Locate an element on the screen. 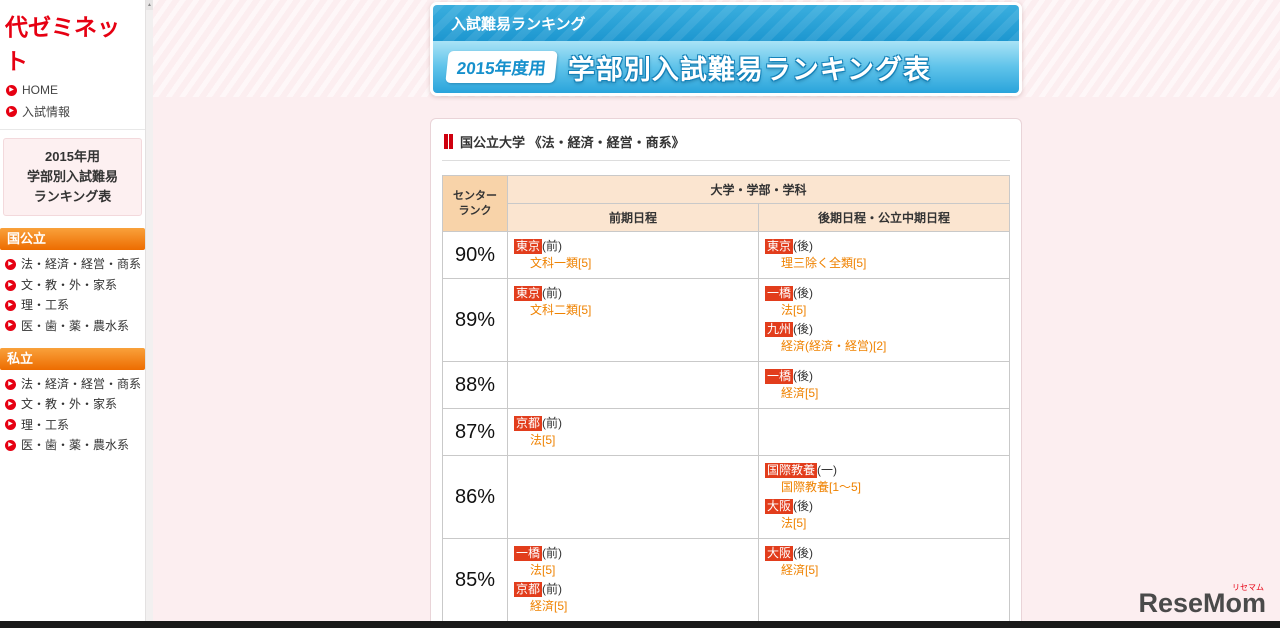 This screenshot has width=1280, height=628. sidebar-item-letters-private: ▶ 文・教・外・家系 is located at coordinates (72, 404).